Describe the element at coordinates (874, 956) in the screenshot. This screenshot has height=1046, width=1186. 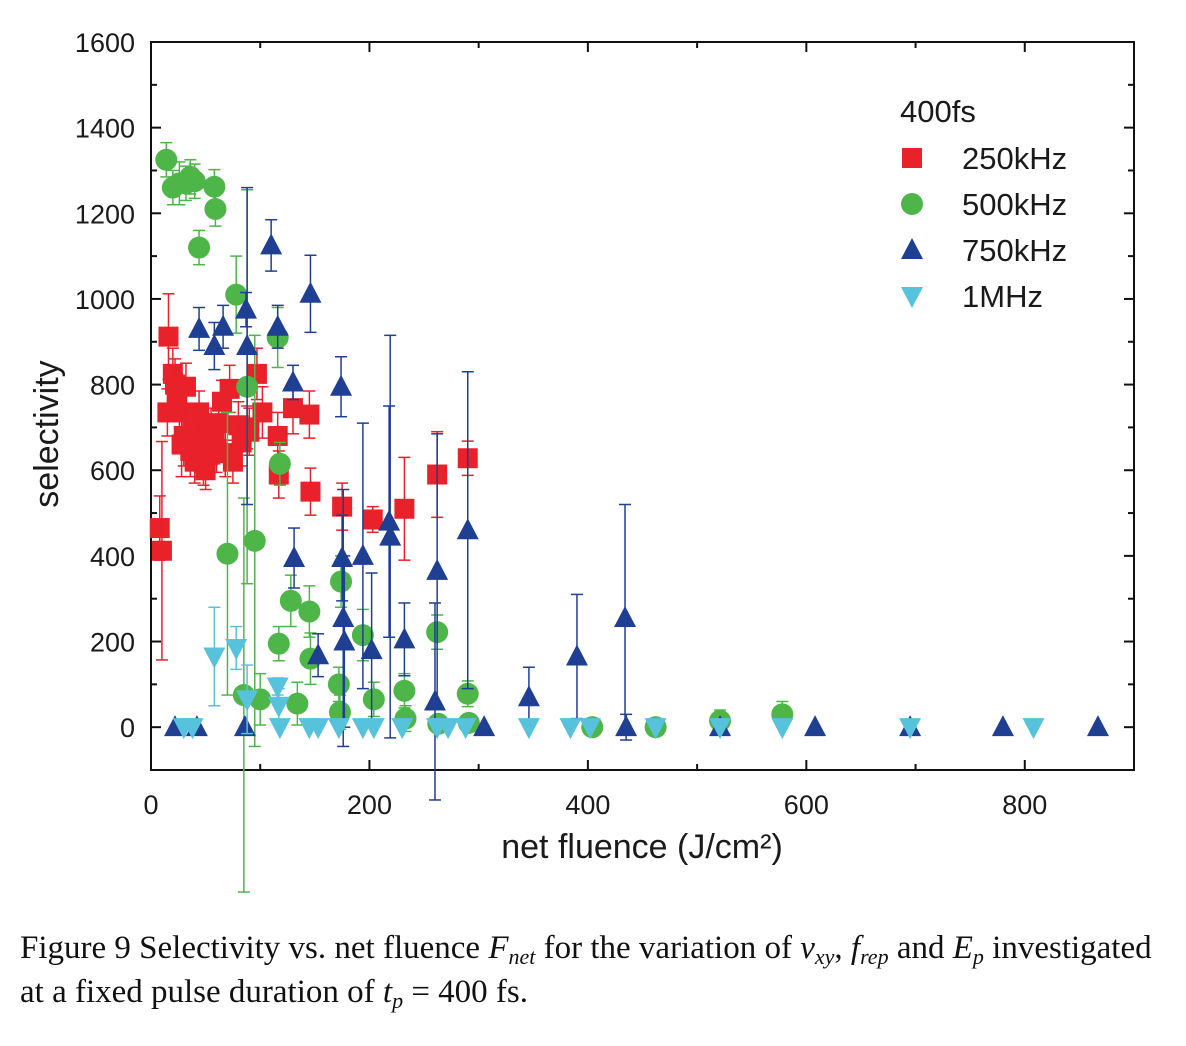
I see `caption-subscript: rep` at that location.